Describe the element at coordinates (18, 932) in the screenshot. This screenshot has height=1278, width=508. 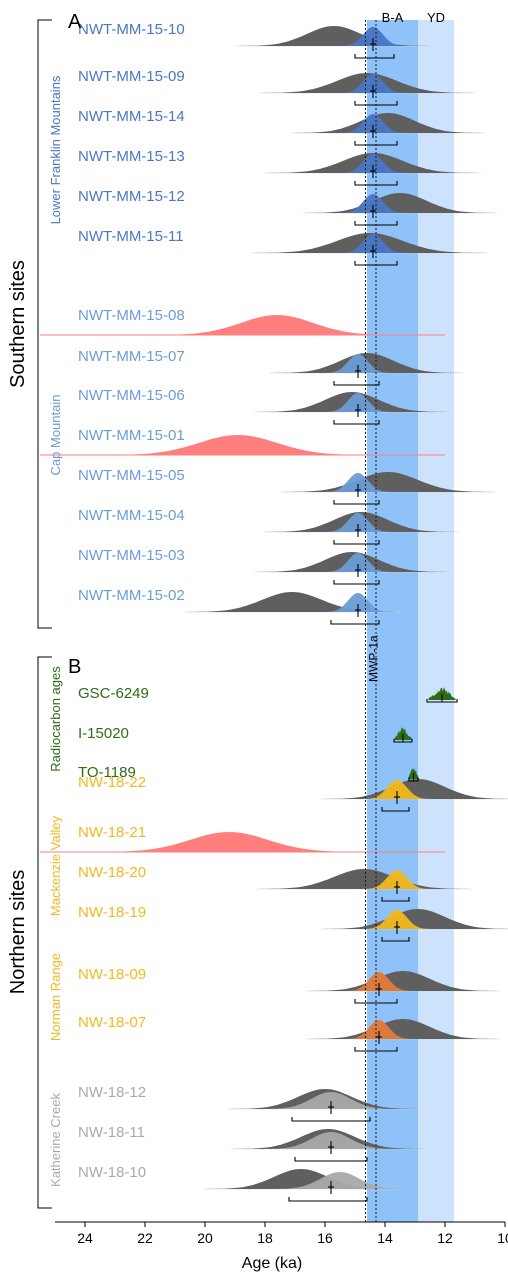
I see `group-label-northern: Northern sites` at that location.